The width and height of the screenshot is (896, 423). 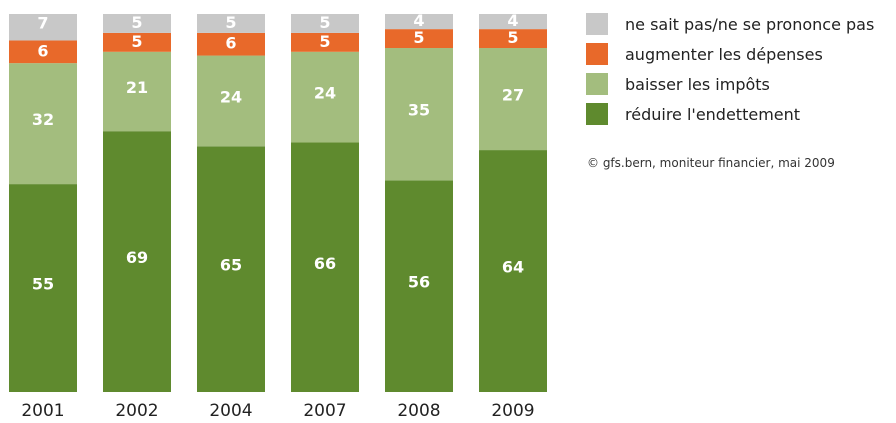 I want to click on legend-item: baisser les impôts, so click(x=730, y=84).